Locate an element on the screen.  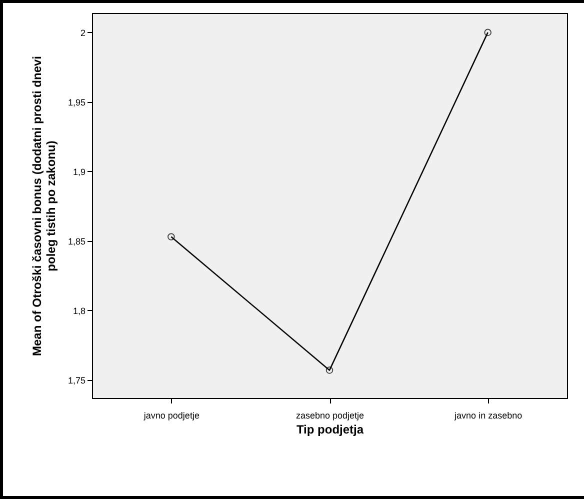
y-tick-label: 1,75 is located at coordinates (77, 380).